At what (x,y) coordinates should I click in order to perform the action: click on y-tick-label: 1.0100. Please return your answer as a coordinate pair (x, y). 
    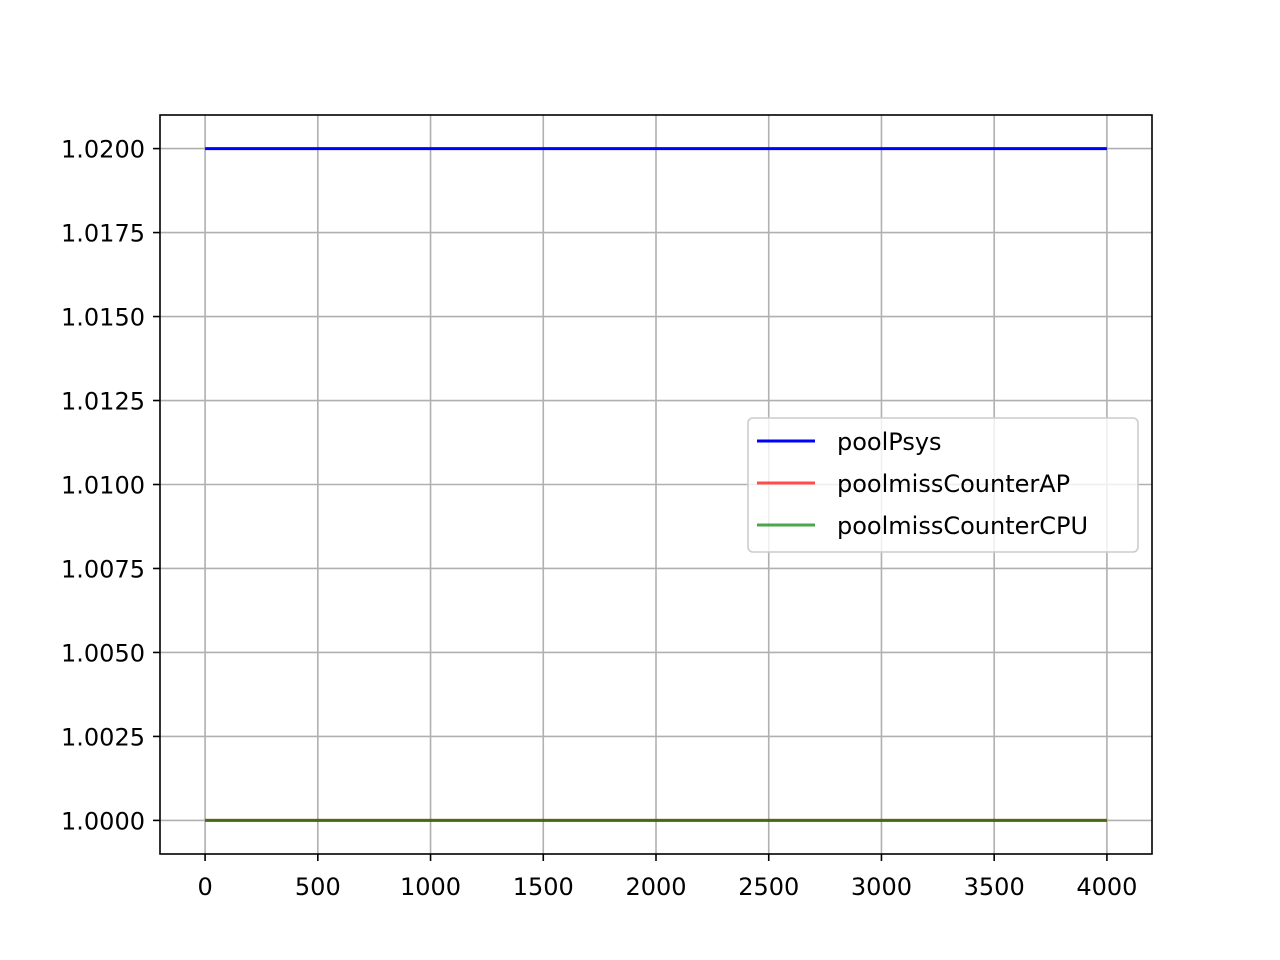
    Looking at the image, I should click on (103, 486).